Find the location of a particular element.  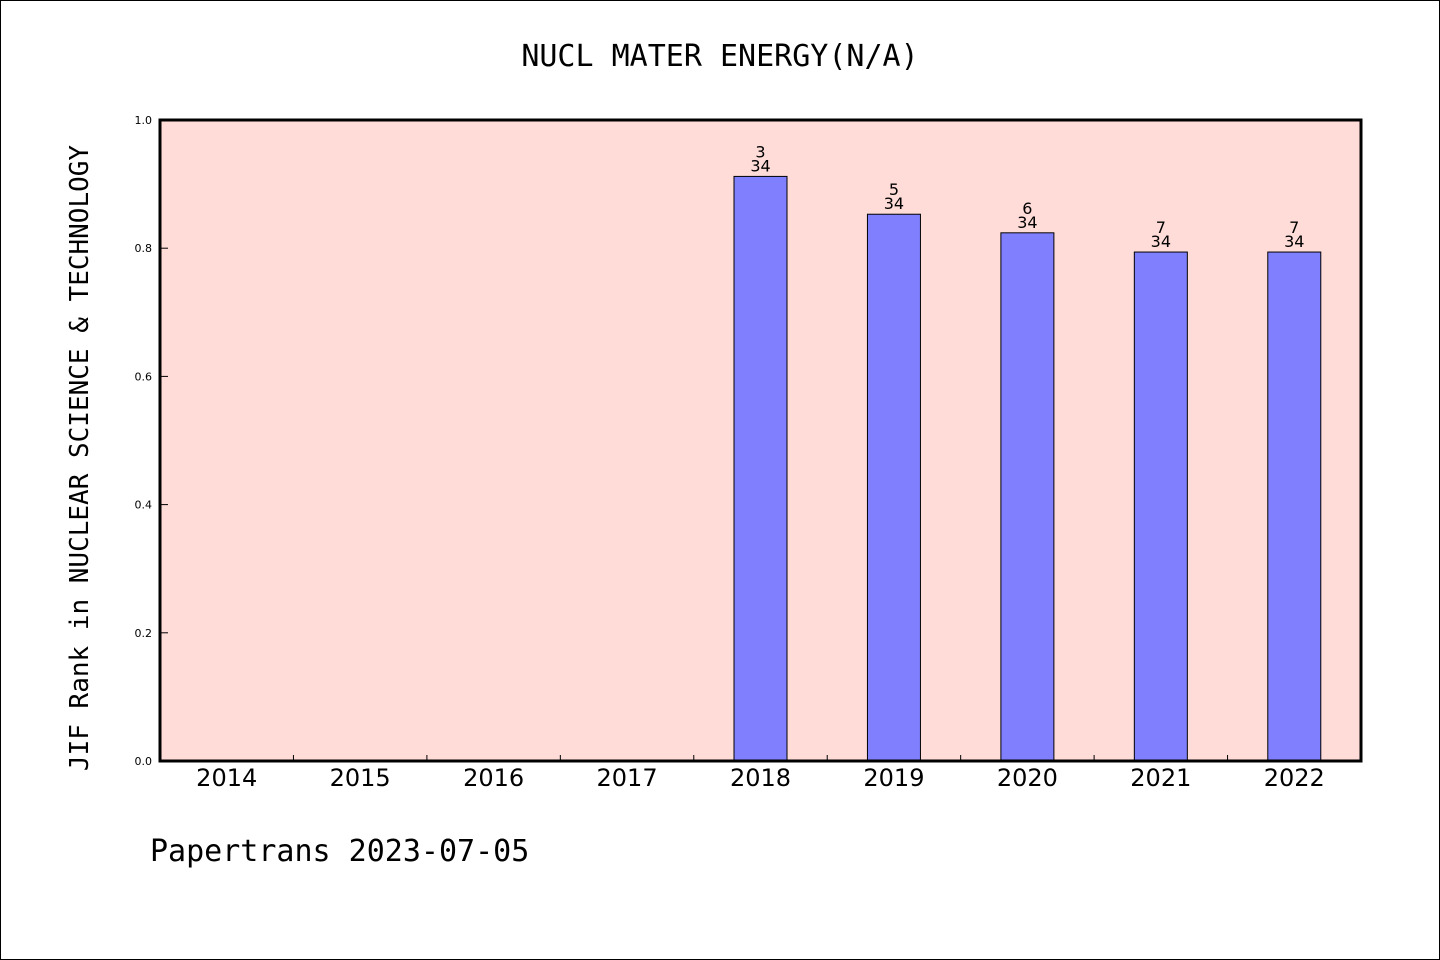

bar-rank-label: 3 is located at coordinates (760, 151).